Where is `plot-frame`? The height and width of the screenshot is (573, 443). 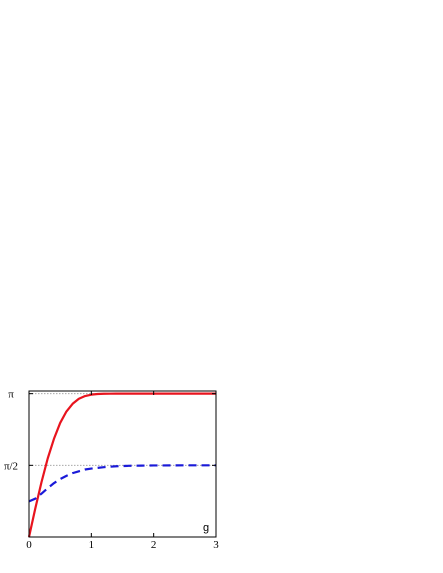
plot-frame is located at coordinates (122, 464).